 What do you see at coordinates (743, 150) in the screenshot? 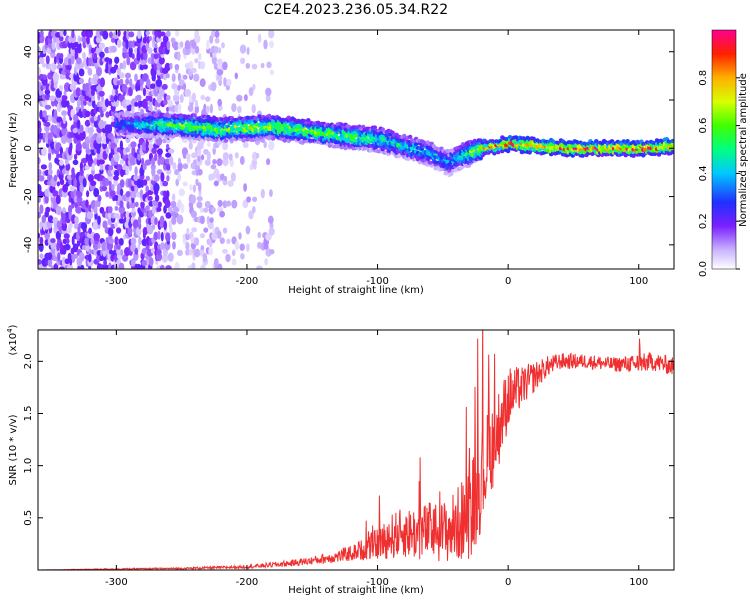
I see `colorbar-label: Normalized spectral amplitude` at bounding box center [743, 150].